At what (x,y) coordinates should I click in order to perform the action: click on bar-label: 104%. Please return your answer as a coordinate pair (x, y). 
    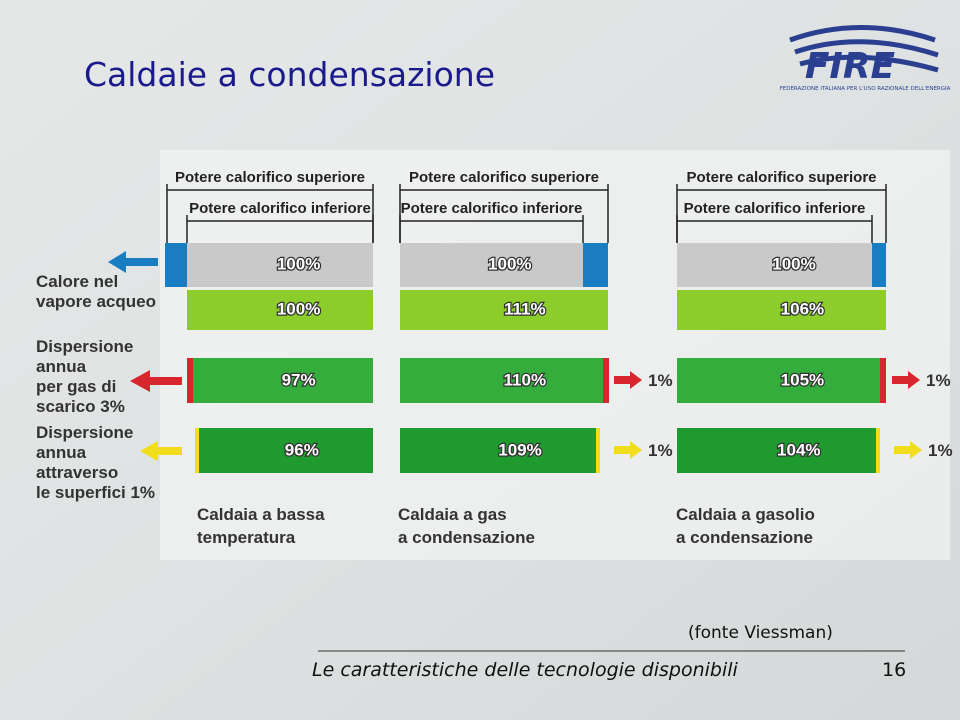
    Looking at the image, I should click on (798, 449).